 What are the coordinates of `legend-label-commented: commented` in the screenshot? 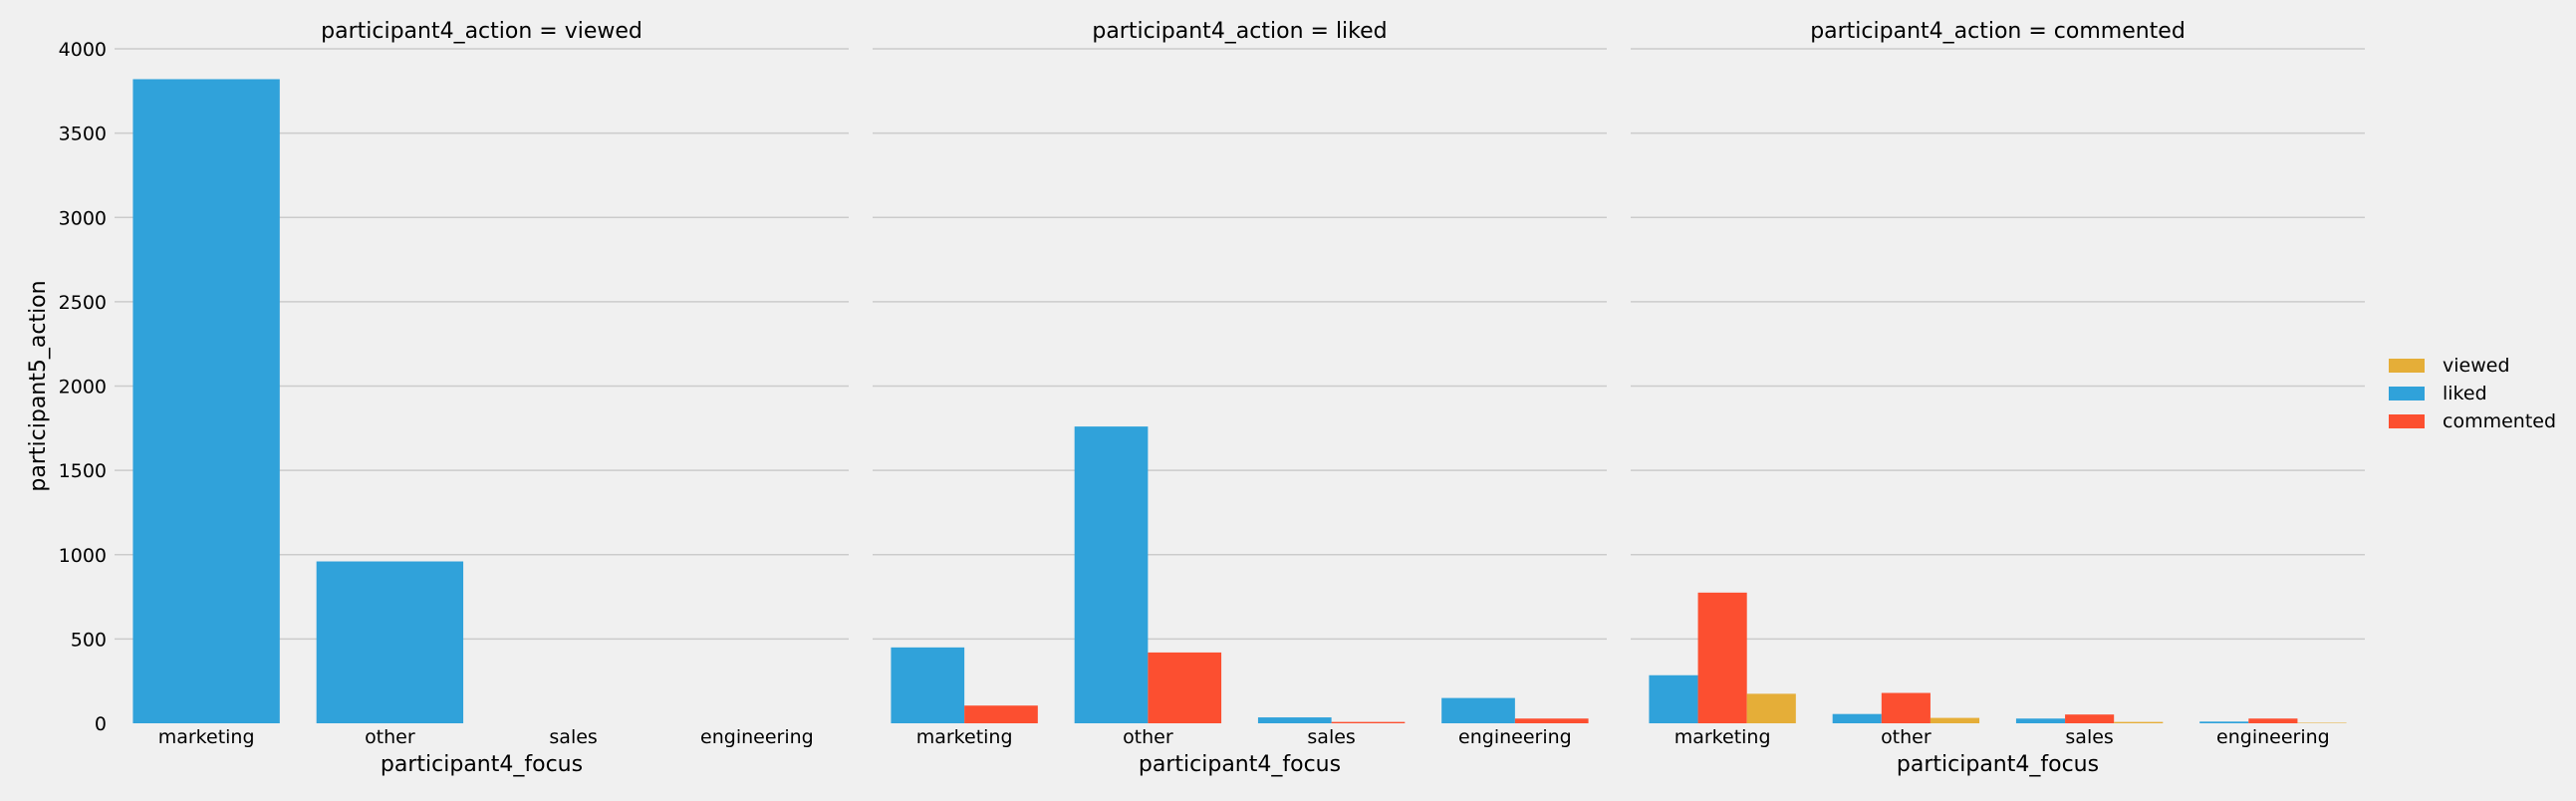 It's located at (2499, 421).